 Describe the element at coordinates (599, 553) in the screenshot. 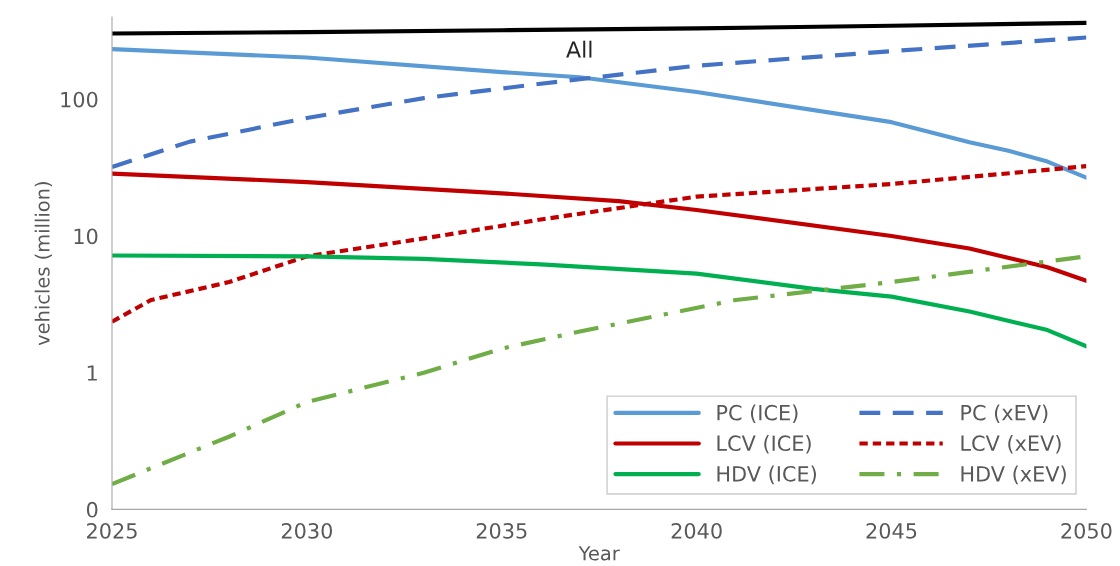

I see `x-axis-title: Year` at that location.